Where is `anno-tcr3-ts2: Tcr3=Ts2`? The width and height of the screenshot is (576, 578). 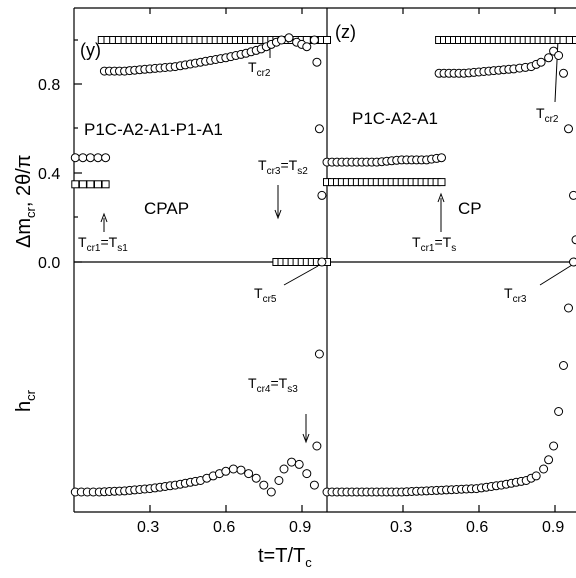
anno-tcr3-ts2: Tcr3=Ts2 is located at coordinates (283, 167).